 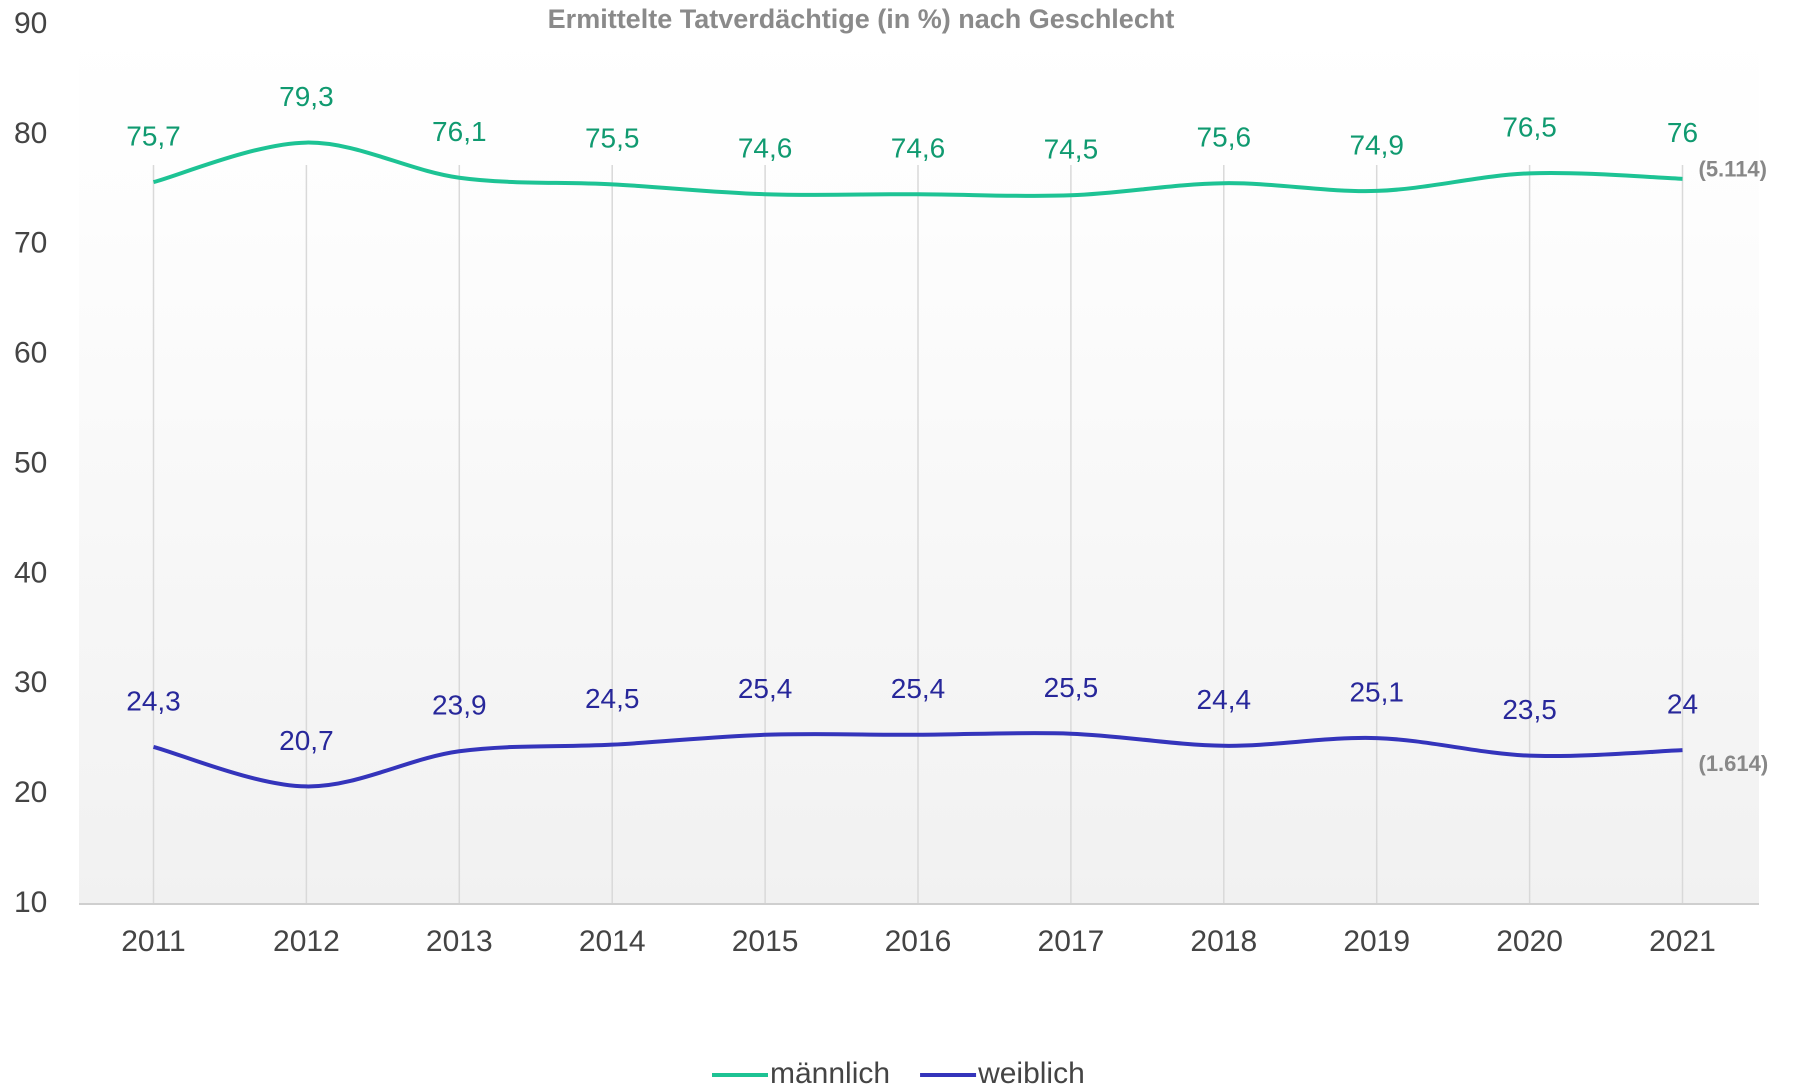 What do you see at coordinates (1529, 941) in the screenshot?
I see `x-tick-label: 2020` at bounding box center [1529, 941].